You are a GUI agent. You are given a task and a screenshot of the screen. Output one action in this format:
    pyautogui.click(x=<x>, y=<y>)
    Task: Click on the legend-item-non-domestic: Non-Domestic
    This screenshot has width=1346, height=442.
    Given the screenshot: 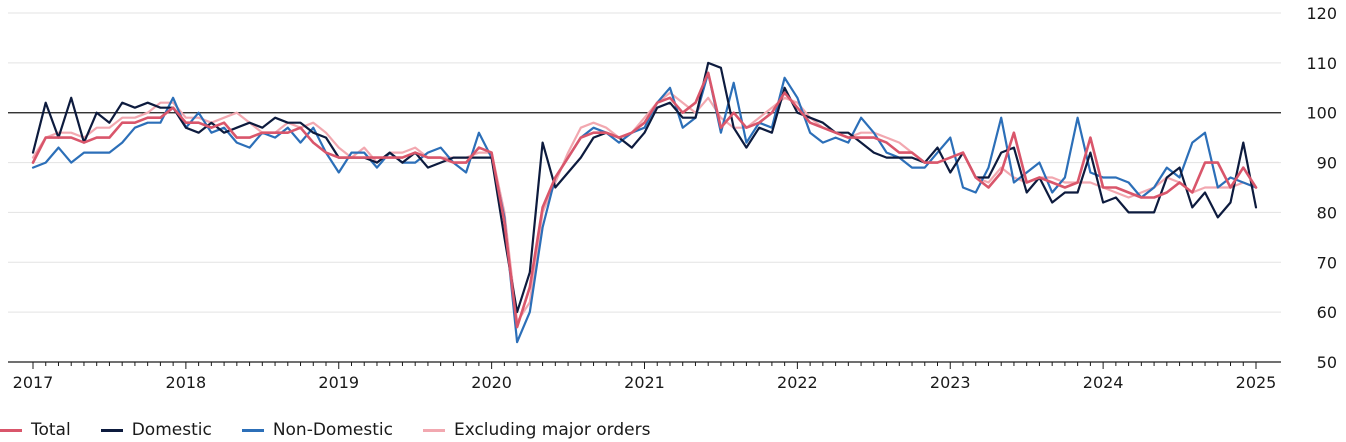 What is the action you would take?
    pyautogui.click(x=317, y=430)
    